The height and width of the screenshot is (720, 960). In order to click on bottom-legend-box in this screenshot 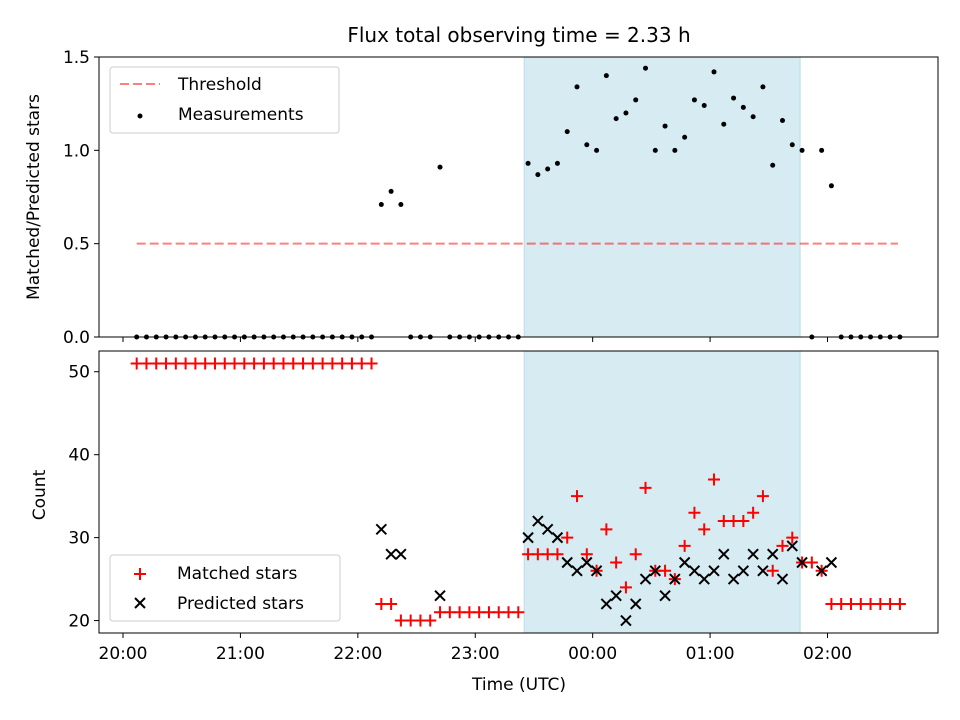, I will do `click(225, 588)`.